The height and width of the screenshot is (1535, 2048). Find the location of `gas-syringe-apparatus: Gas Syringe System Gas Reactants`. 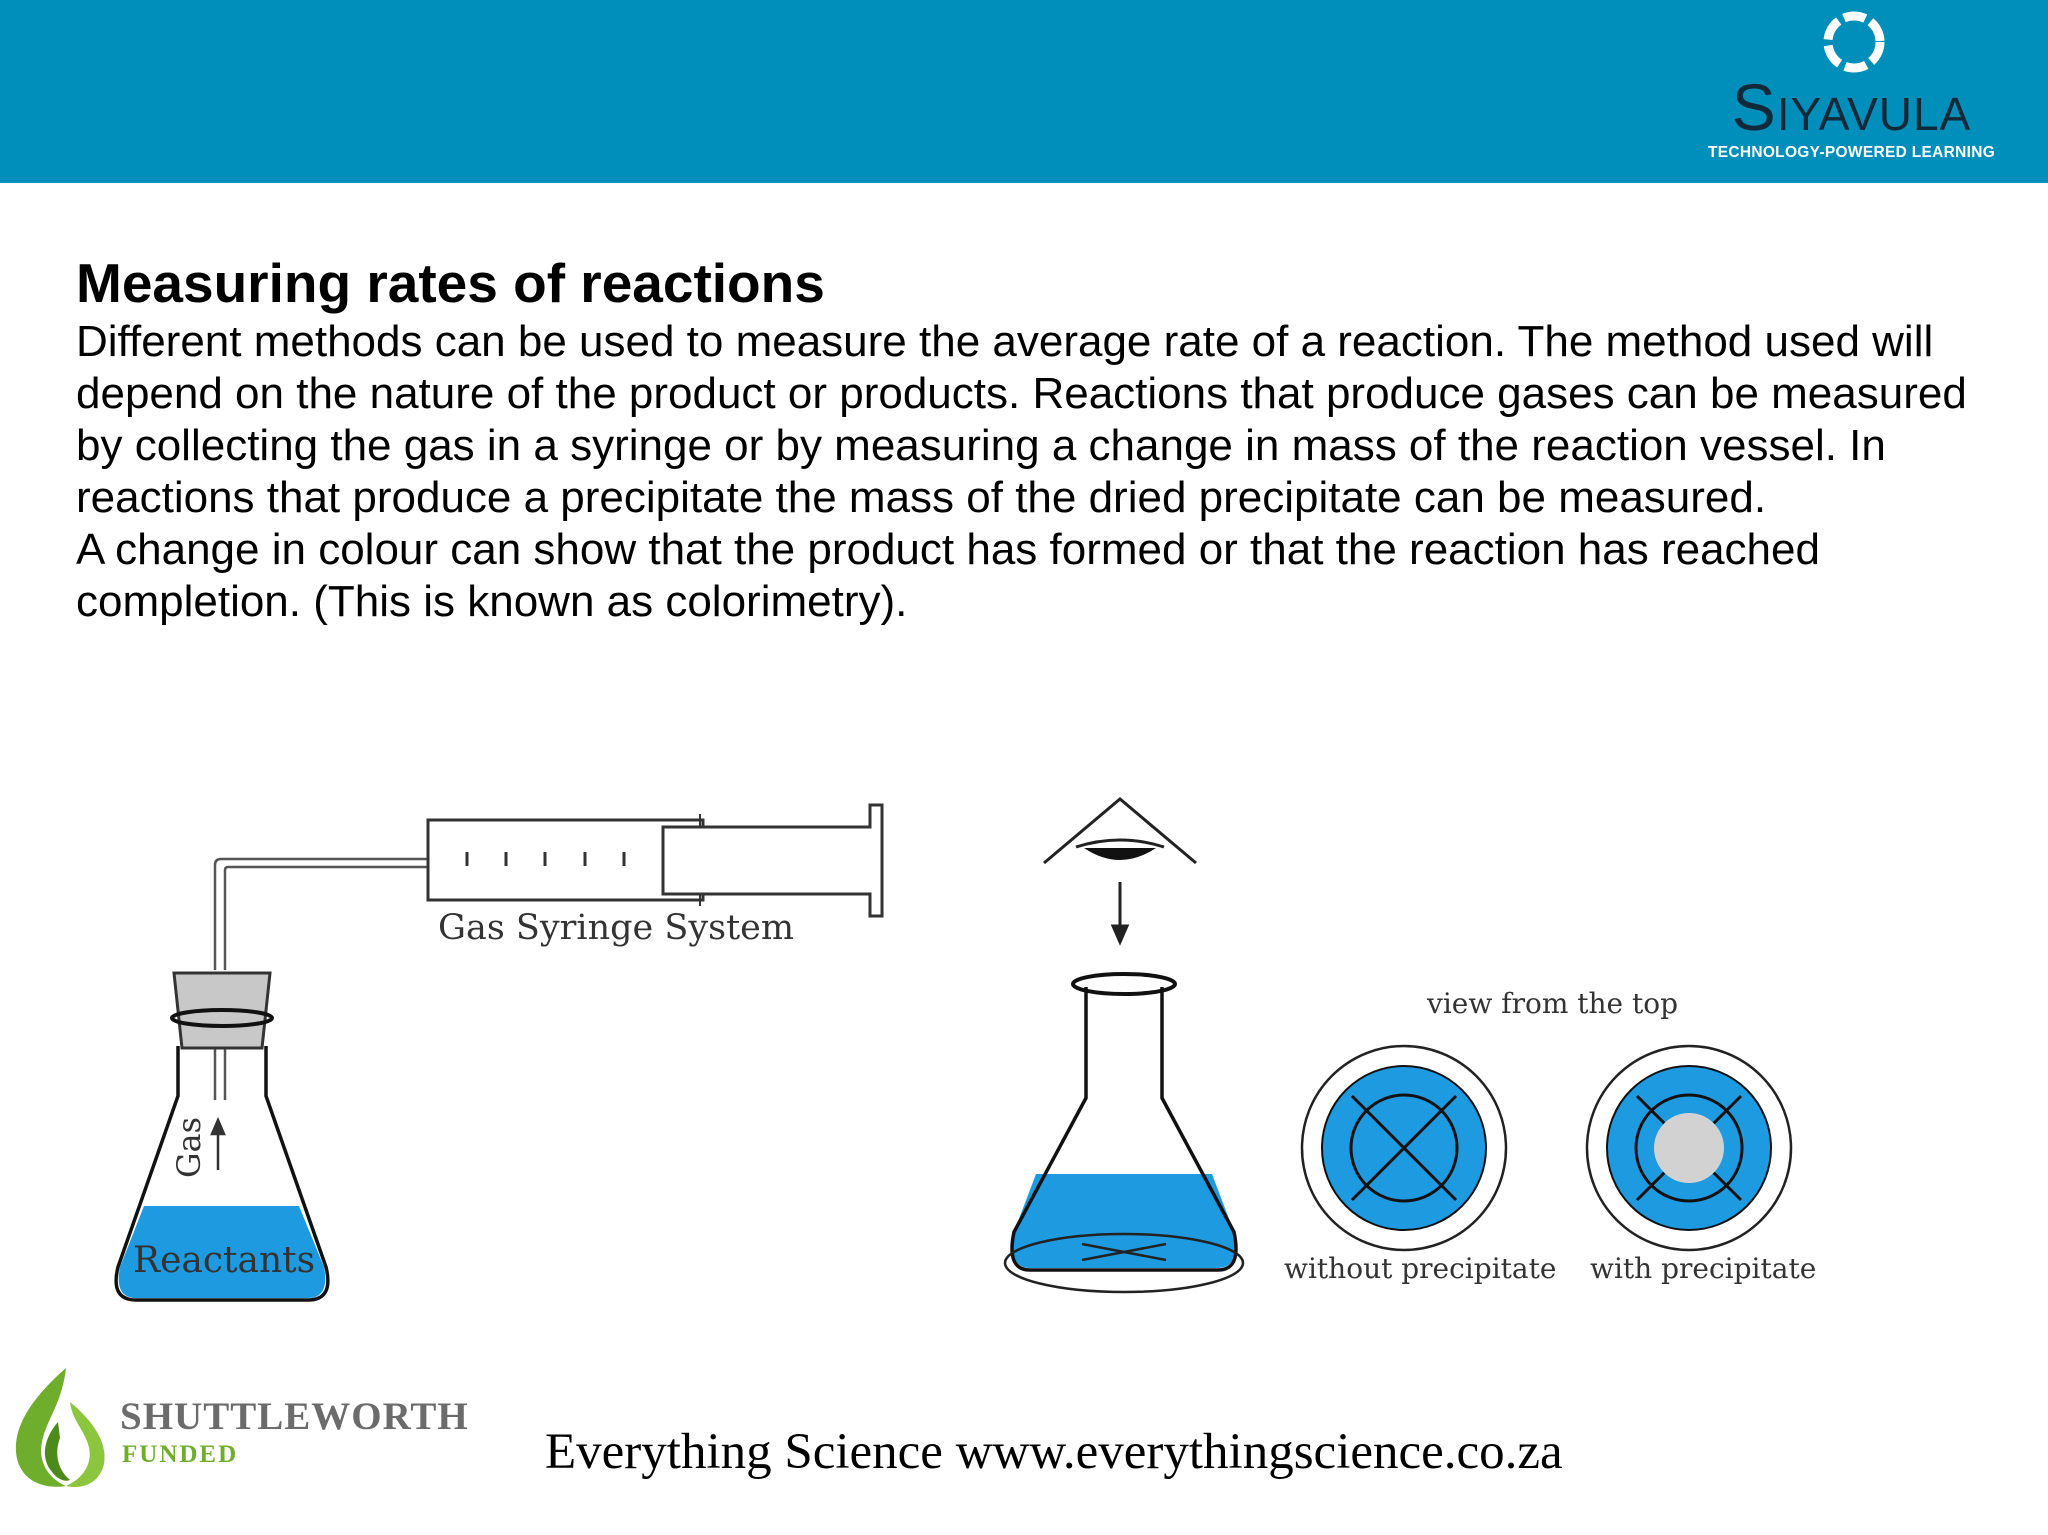

gas-syringe-apparatus: Gas Syringe System Gas Reactants is located at coordinates (499, 1052).